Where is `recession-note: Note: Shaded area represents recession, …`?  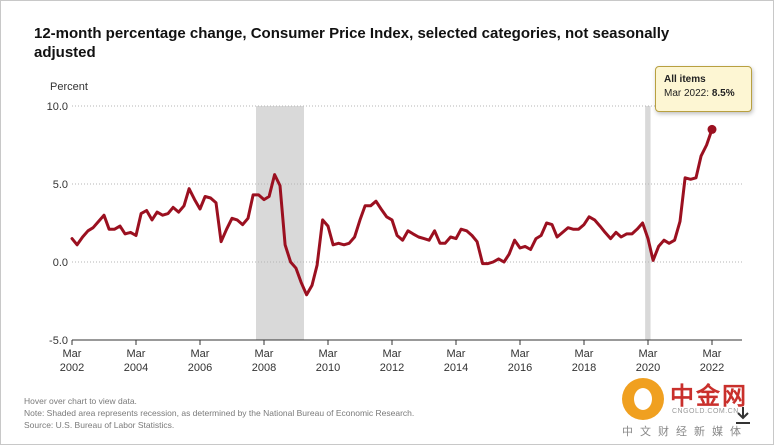 recession-note: Note: Shaded area represents recession, … is located at coordinates (219, 413).